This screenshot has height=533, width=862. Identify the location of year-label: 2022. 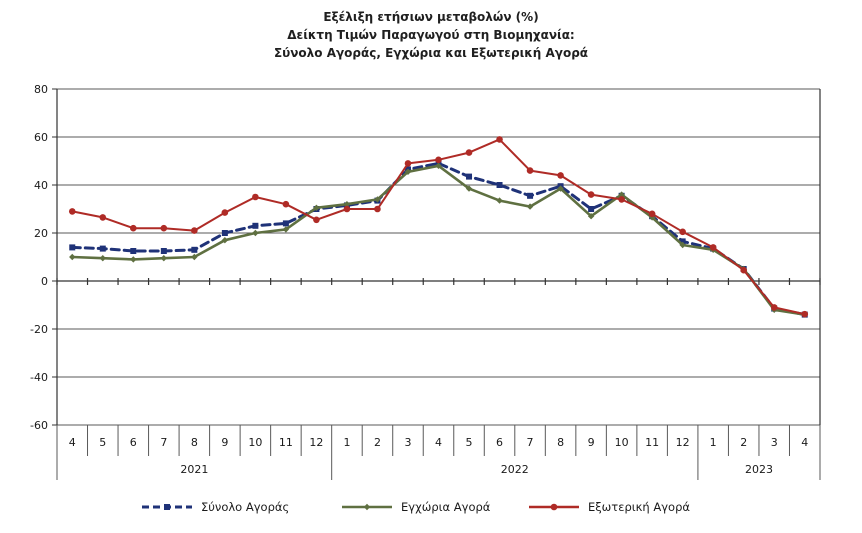
(515, 469).